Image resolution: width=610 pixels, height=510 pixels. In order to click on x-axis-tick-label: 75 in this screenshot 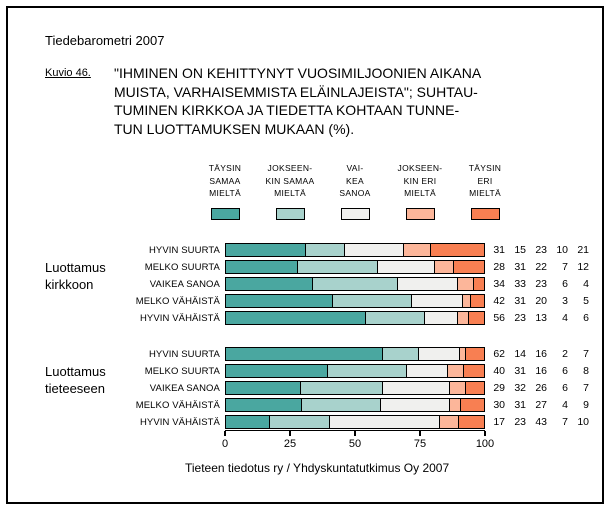, I will do `click(420, 444)`.